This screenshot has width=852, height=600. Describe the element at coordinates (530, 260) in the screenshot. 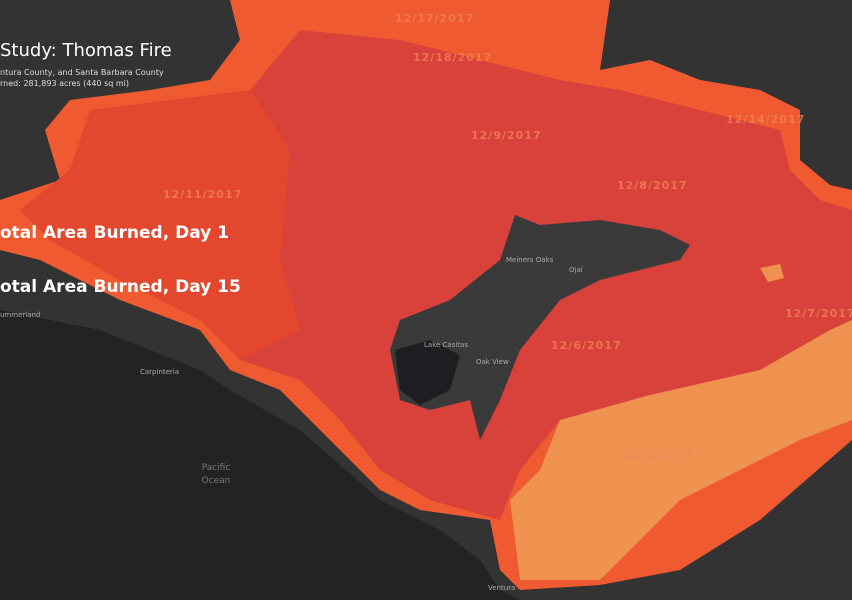

I see `place-label: Meiners Oaks` at that location.